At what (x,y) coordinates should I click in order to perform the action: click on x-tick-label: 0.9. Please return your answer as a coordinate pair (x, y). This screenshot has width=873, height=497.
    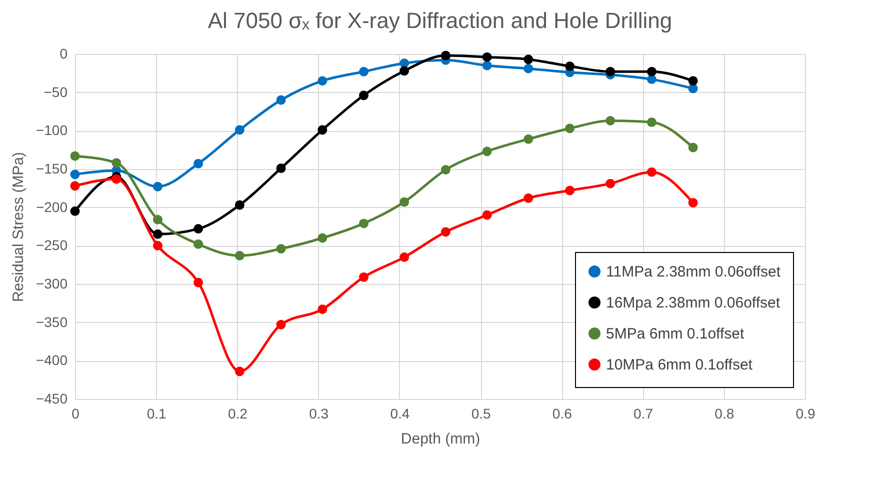
    Looking at the image, I should click on (806, 414).